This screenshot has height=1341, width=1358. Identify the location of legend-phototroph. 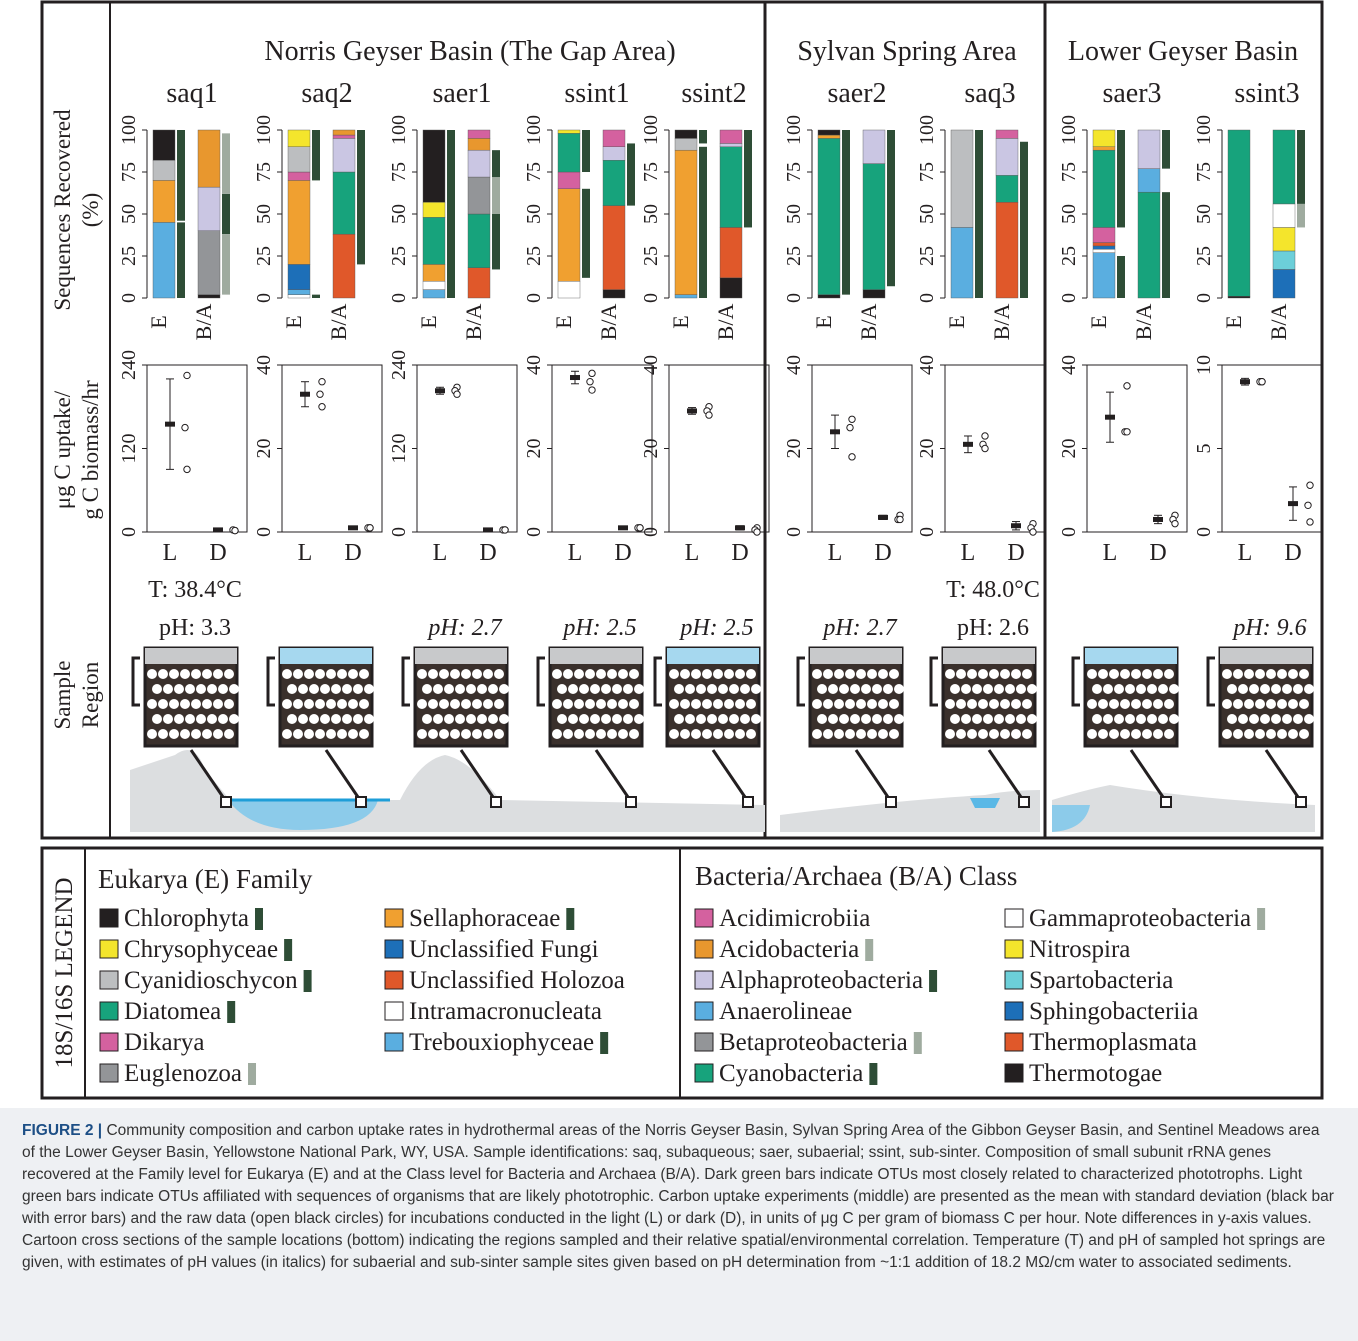
(604, 1043).